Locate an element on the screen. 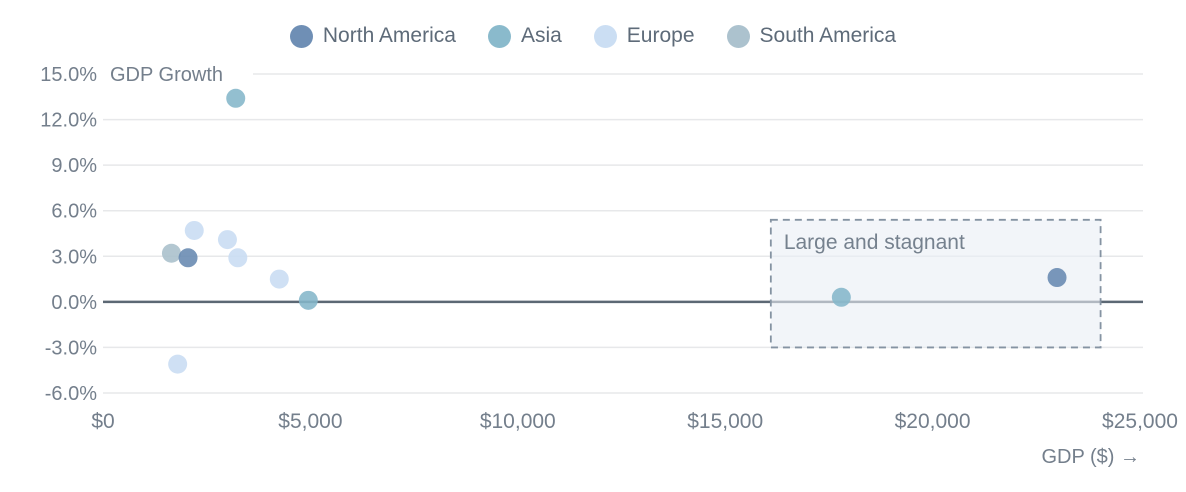 This screenshot has width=1186, height=492. chart-legend: North America Asia Europe South America is located at coordinates (593, 36).